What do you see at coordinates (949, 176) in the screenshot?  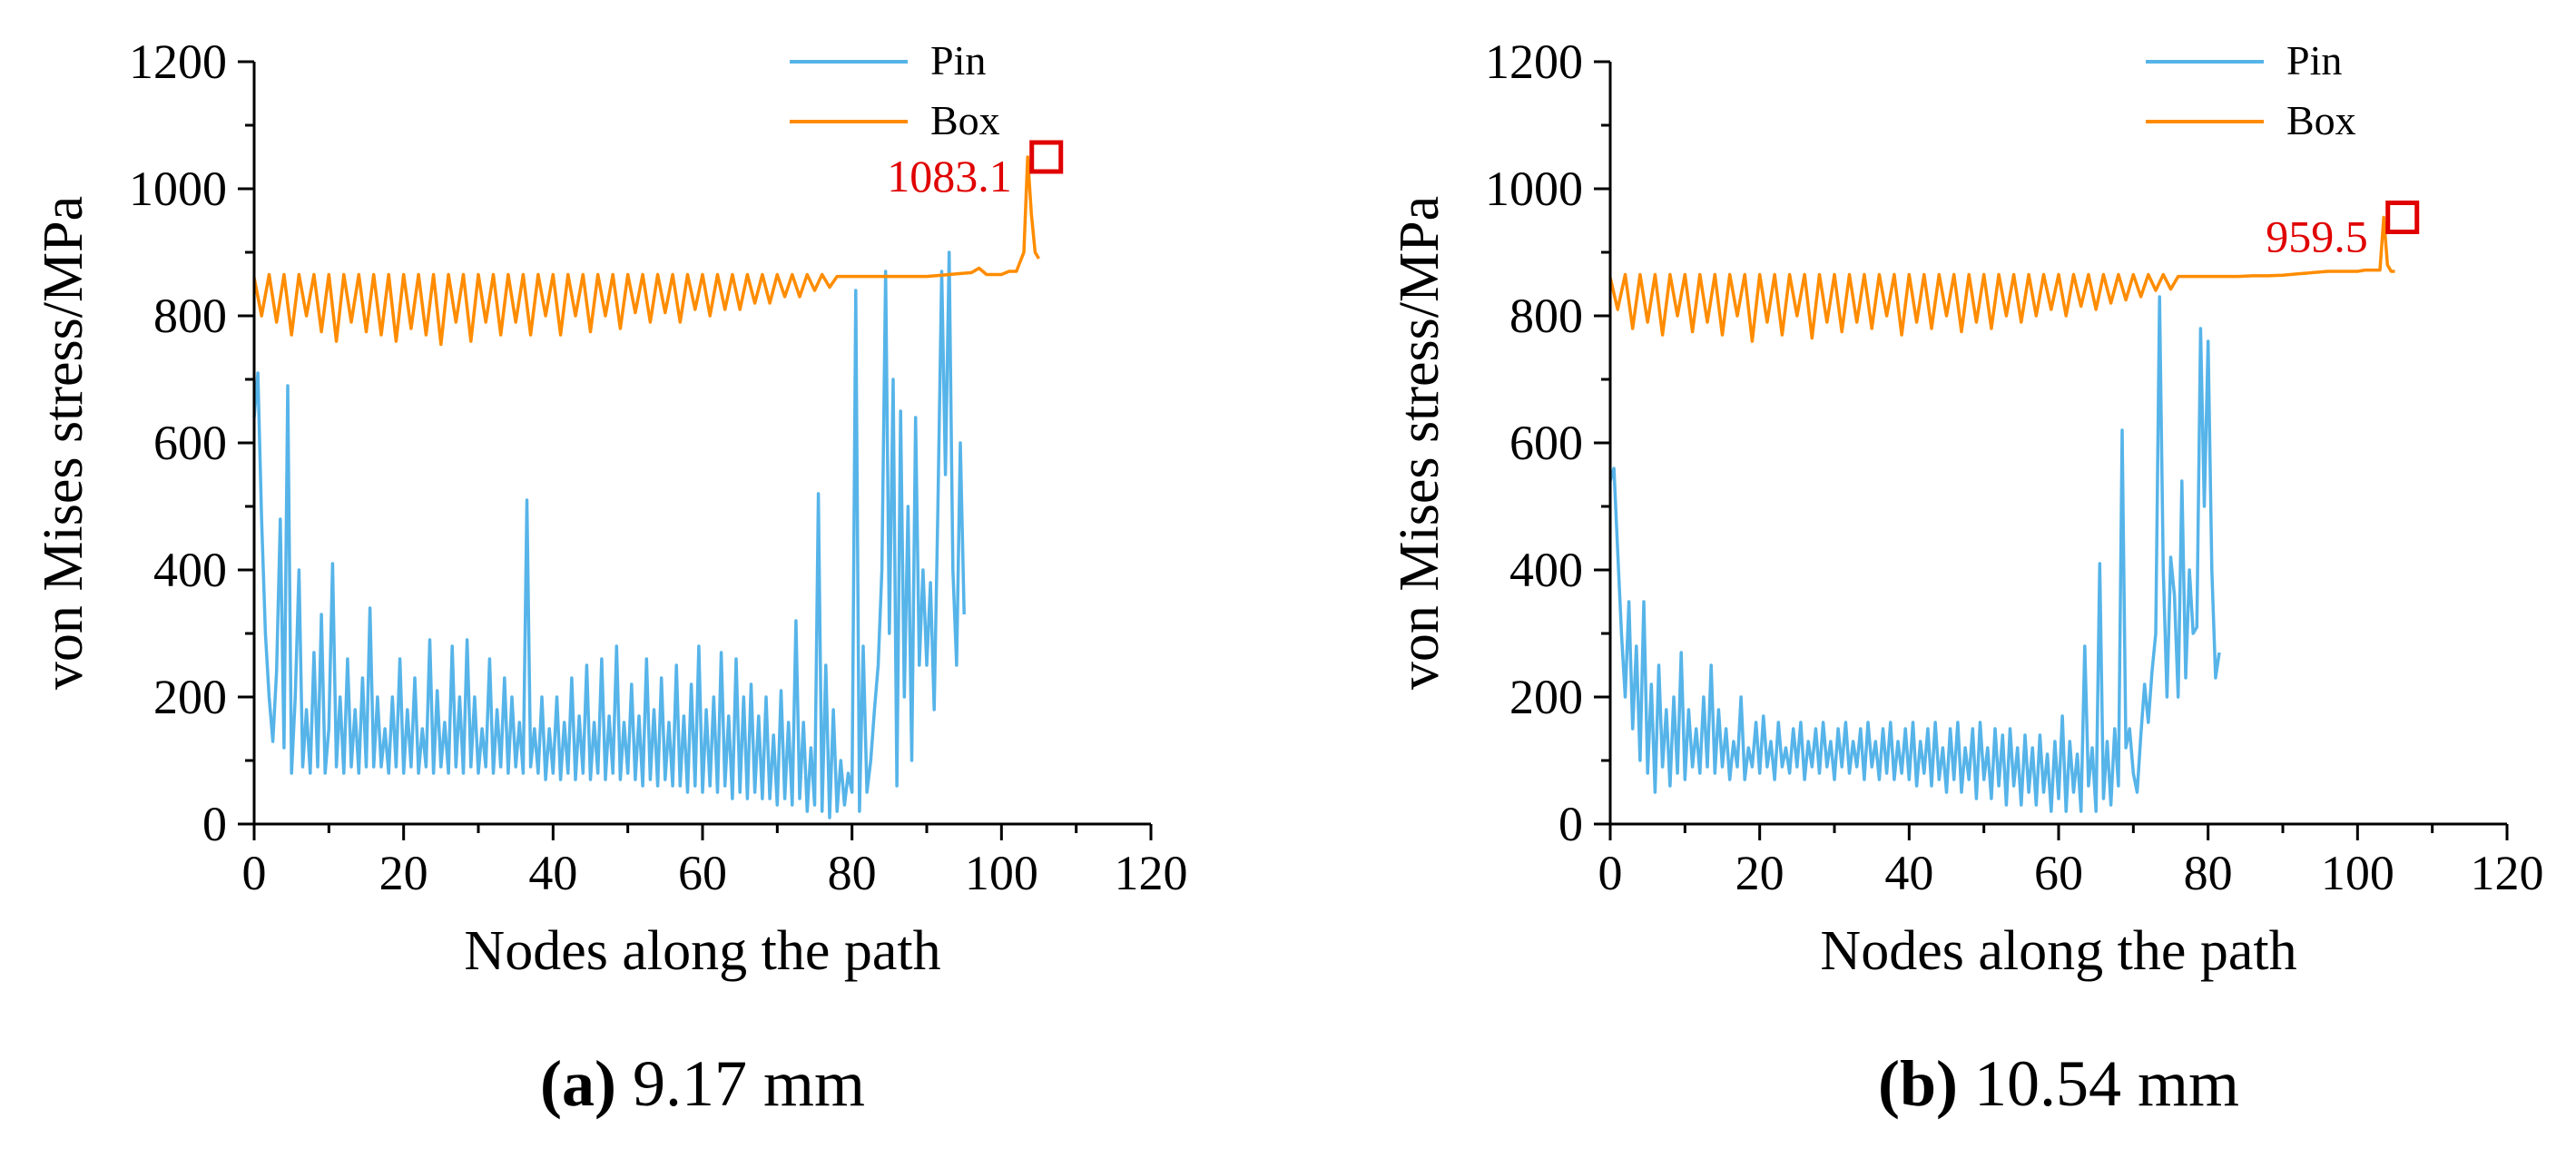 I see `peak-value-label: 1083.1` at bounding box center [949, 176].